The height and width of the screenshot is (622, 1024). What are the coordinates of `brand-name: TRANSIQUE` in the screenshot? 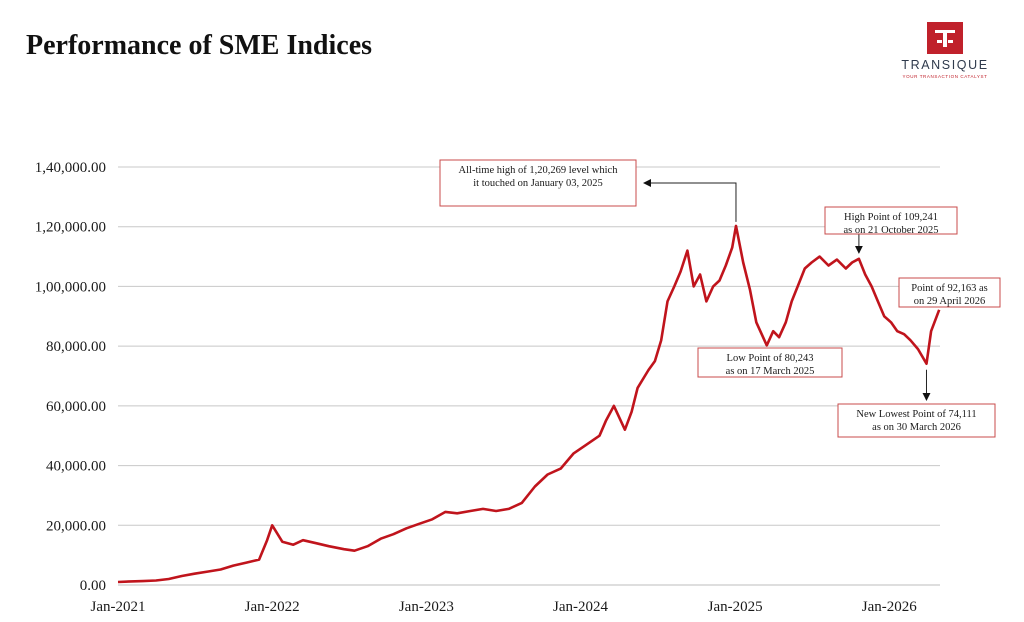 It's located at (945, 65).